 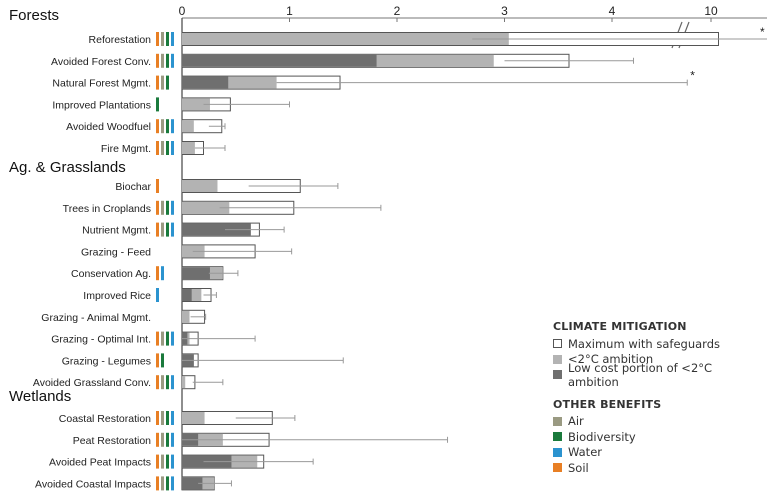 What do you see at coordinates (557, 437) in the screenshot?
I see `legend-swatch-biodiversity` at bounding box center [557, 437].